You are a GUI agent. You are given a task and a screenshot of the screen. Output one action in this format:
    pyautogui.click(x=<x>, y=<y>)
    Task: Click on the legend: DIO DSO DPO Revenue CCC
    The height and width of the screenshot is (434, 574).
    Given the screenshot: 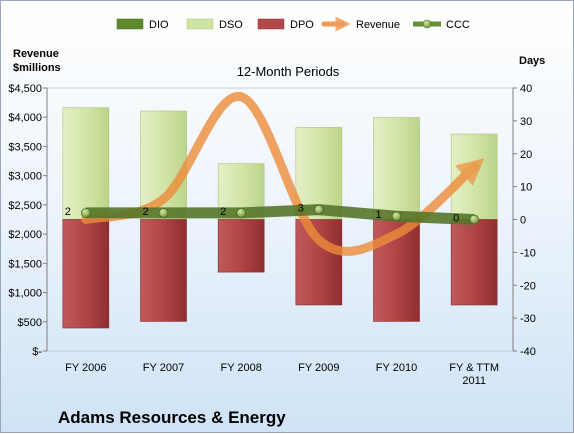 What is the action you would take?
    pyautogui.click(x=293, y=24)
    